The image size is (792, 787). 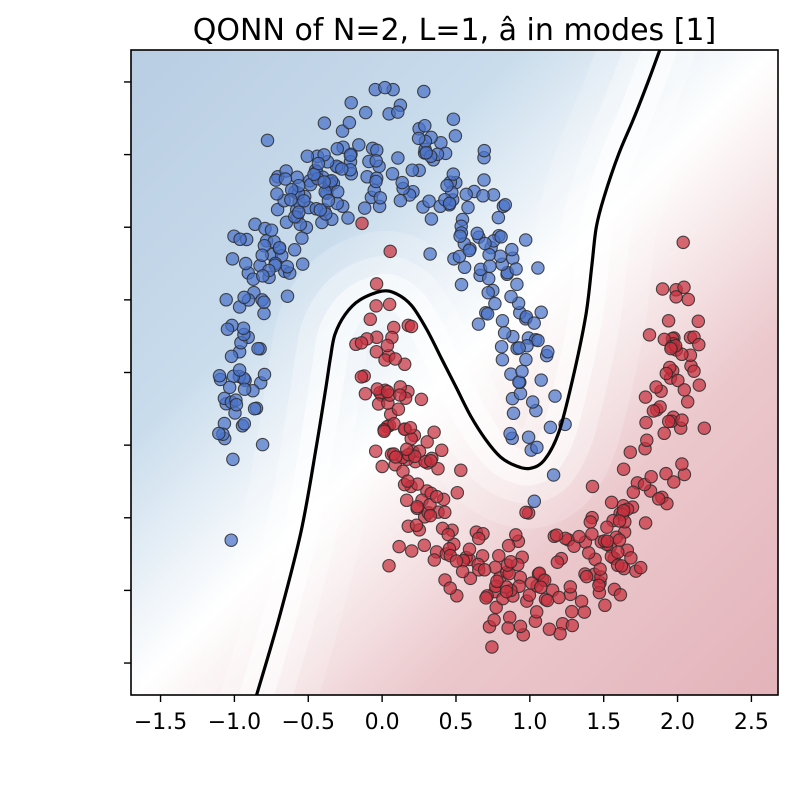 What do you see at coordinates (455, 722) in the screenshot?
I see `x-tick-label: 0.5` at bounding box center [455, 722].